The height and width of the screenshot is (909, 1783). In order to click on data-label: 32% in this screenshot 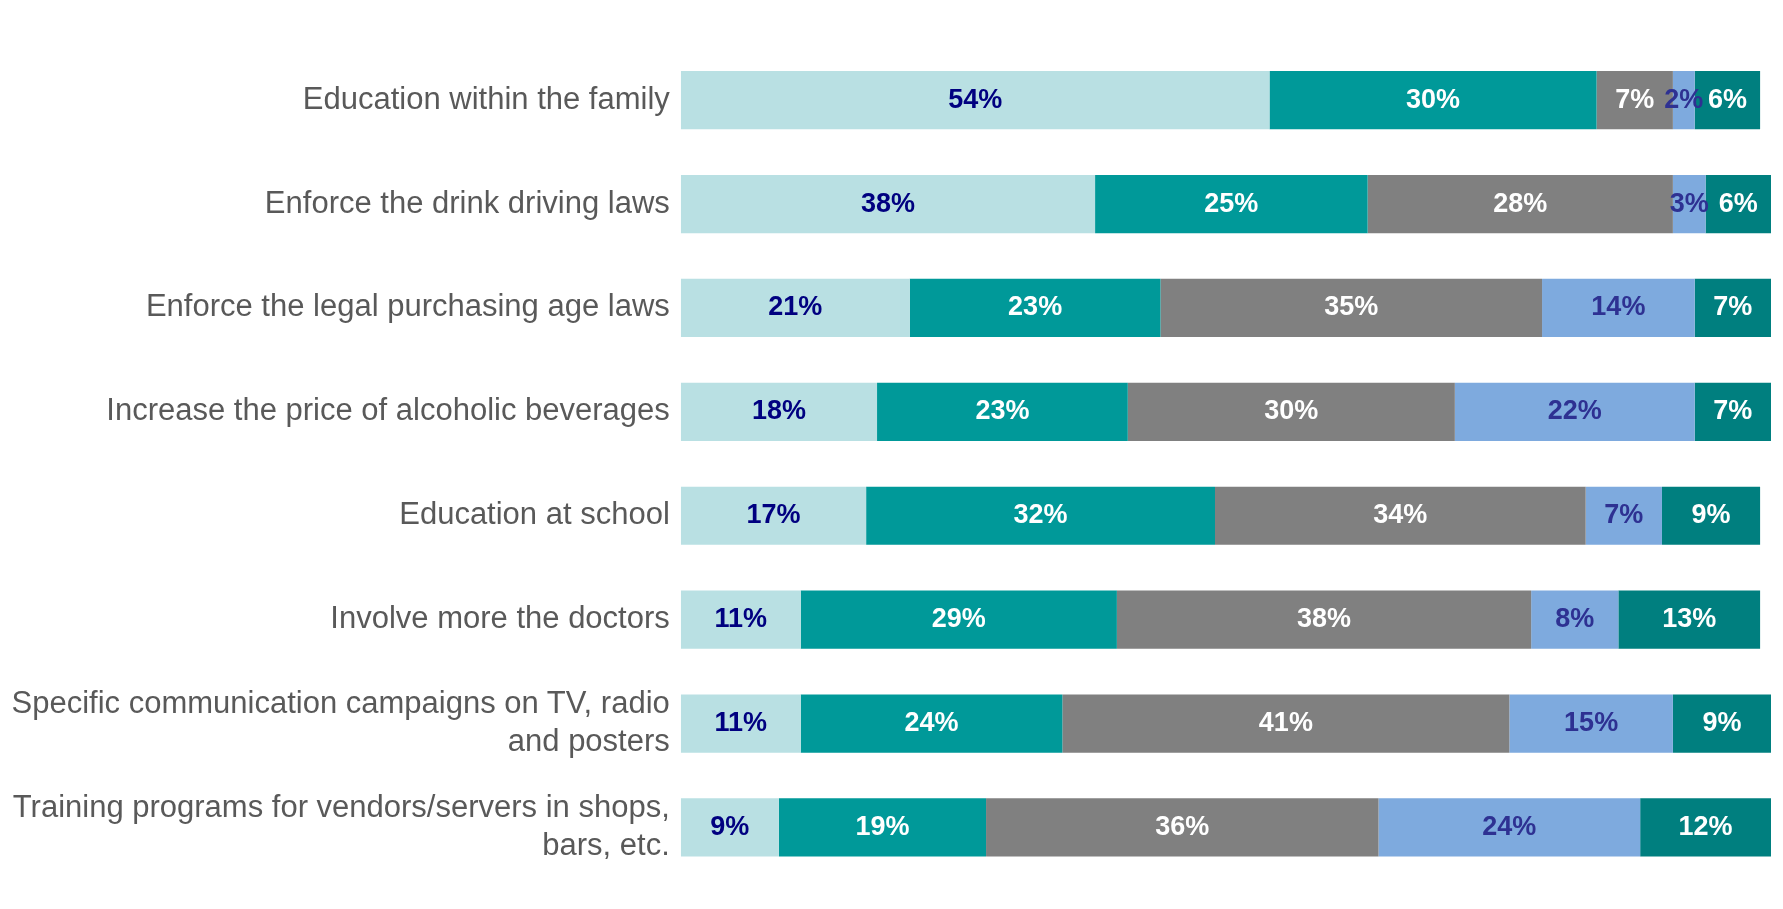, I will do `click(1040, 514)`.